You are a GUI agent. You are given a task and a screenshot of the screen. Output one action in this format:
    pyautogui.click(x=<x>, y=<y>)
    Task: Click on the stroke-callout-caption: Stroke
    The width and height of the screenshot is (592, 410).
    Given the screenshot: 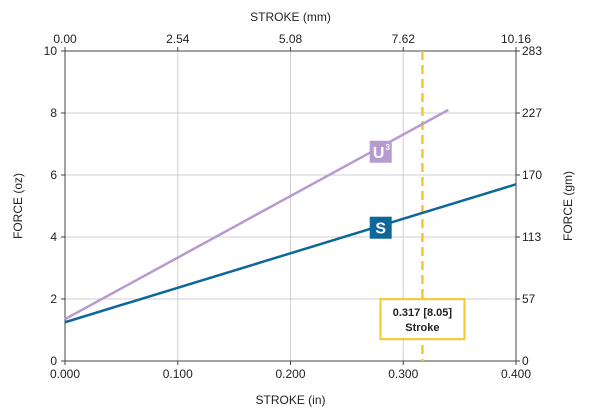 What is the action you would take?
    pyautogui.click(x=422, y=328)
    